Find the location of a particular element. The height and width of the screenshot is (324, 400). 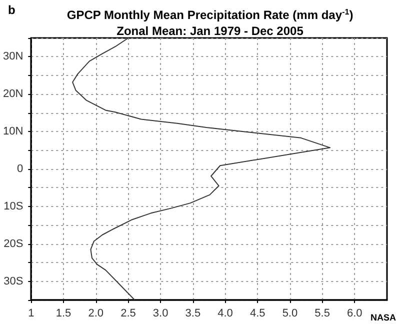

y-tick-label: 30N is located at coordinates (13, 56).